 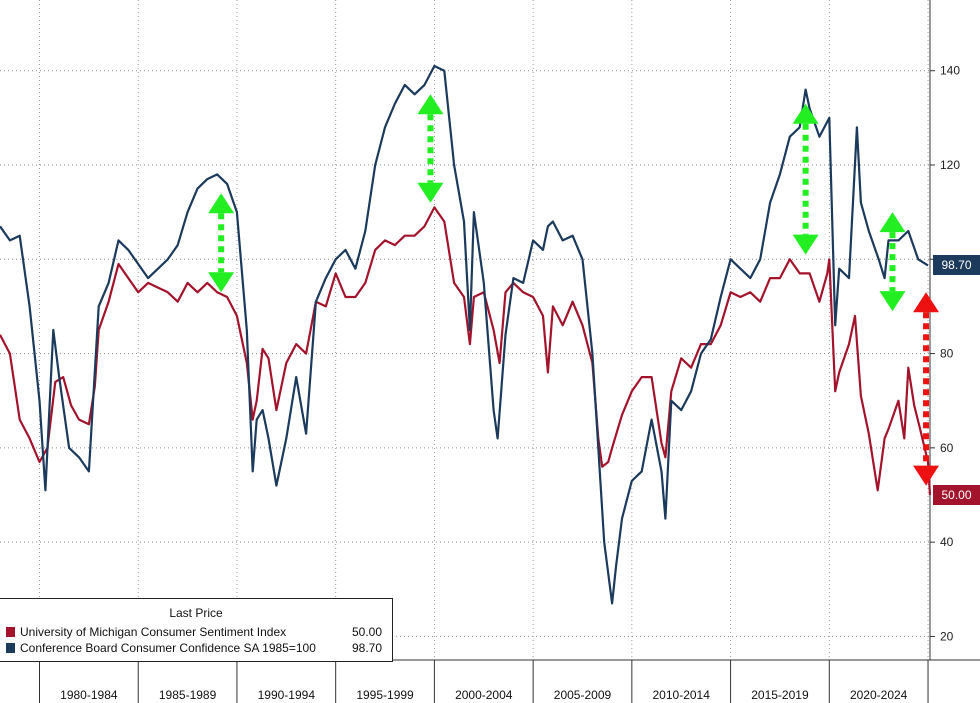 I want to click on legend-value-conference-board: 98.70, so click(x=366, y=648).